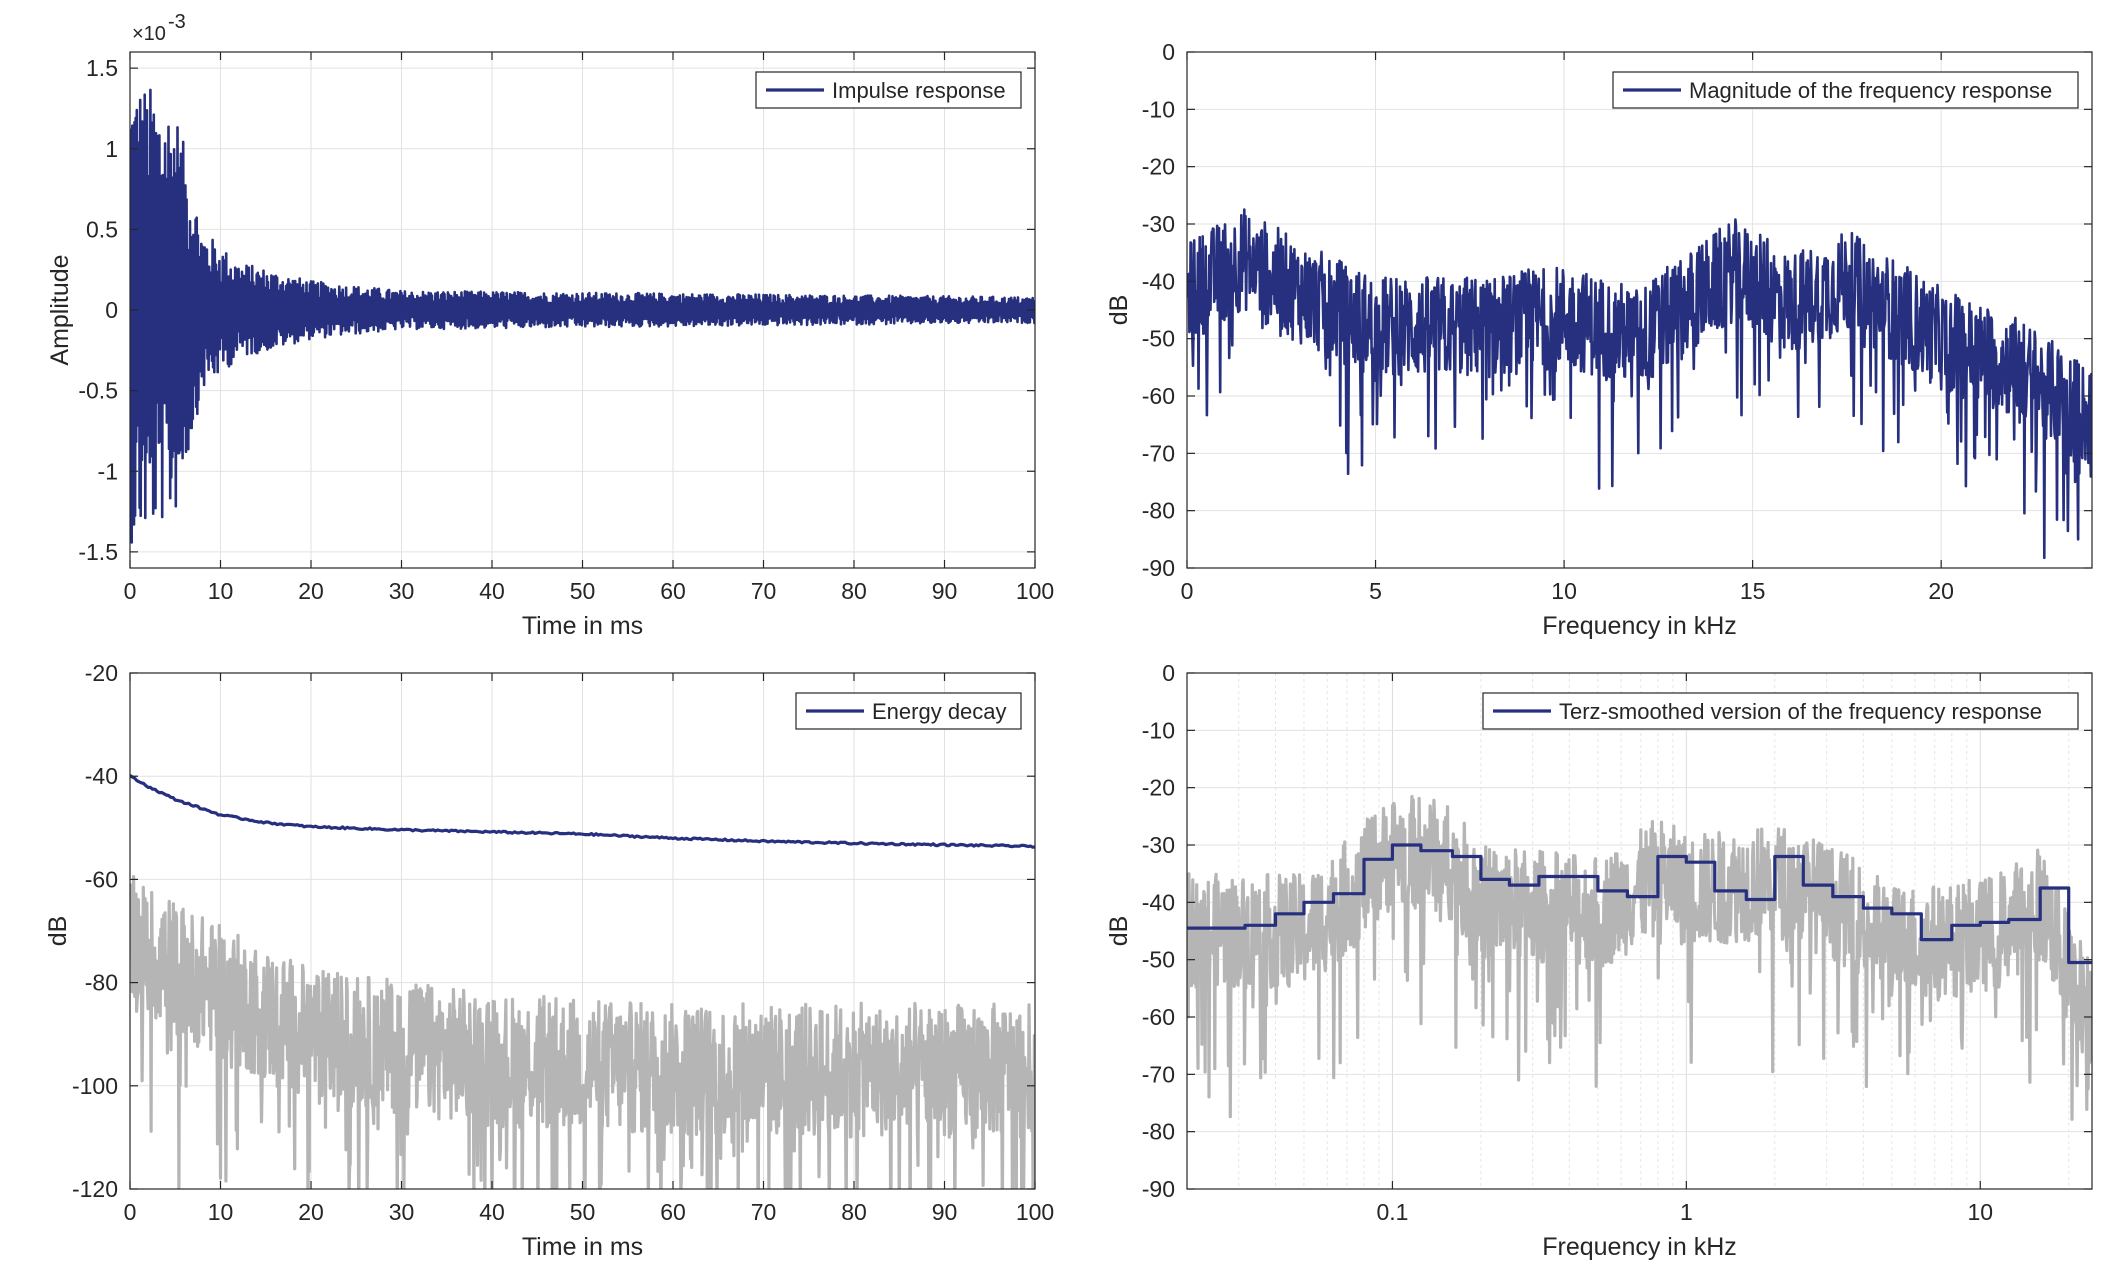  Describe the element at coordinates (95, 1189) in the screenshot. I see `y-tick-label: -120` at that location.